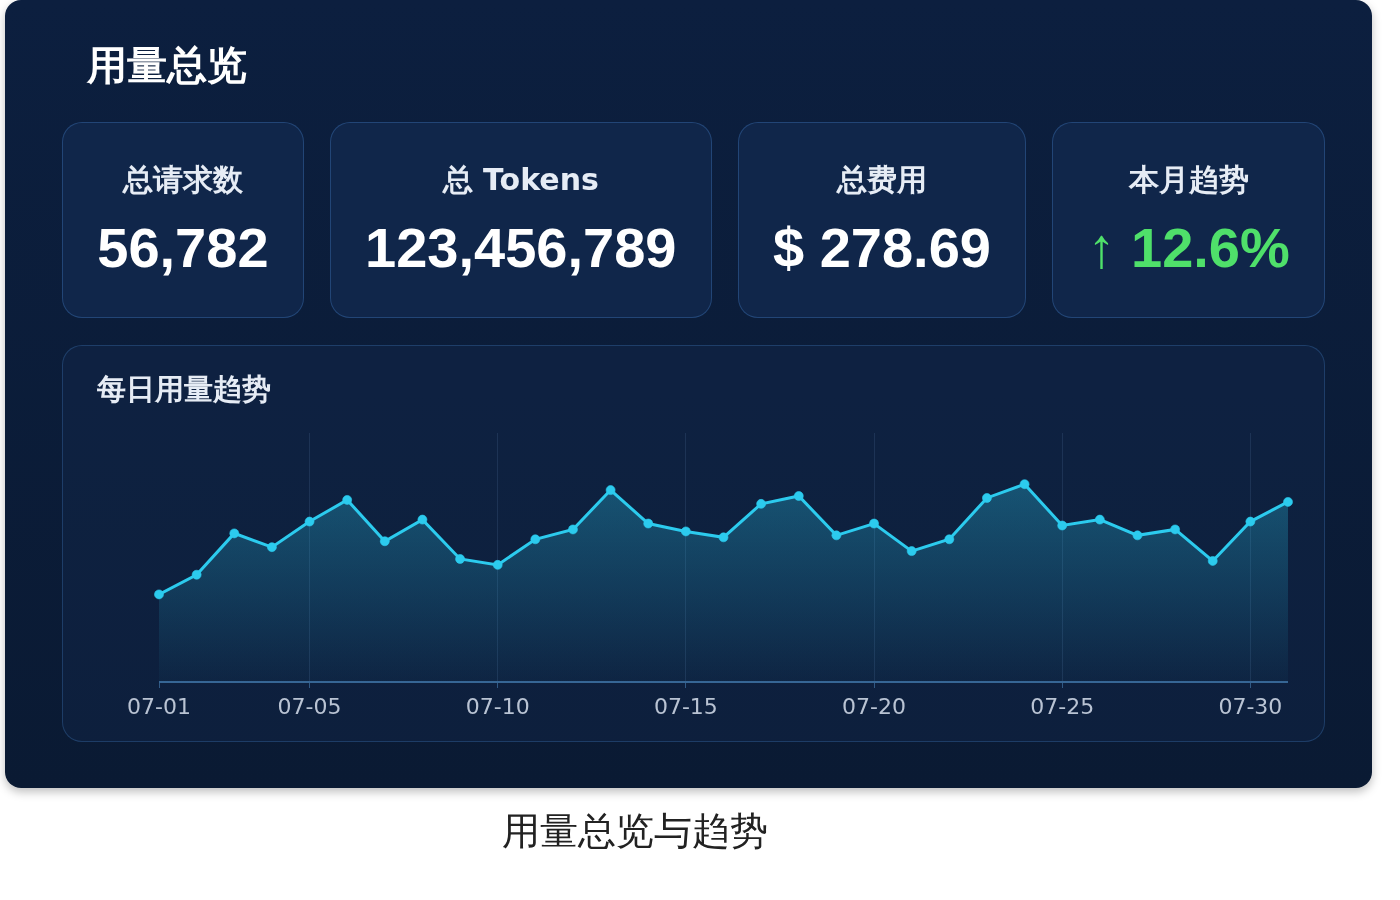 The height and width of the screenshot is (900, 1400). Describe the element at coordinates (1288, 501) in the screenshot. I see `point` at that location.